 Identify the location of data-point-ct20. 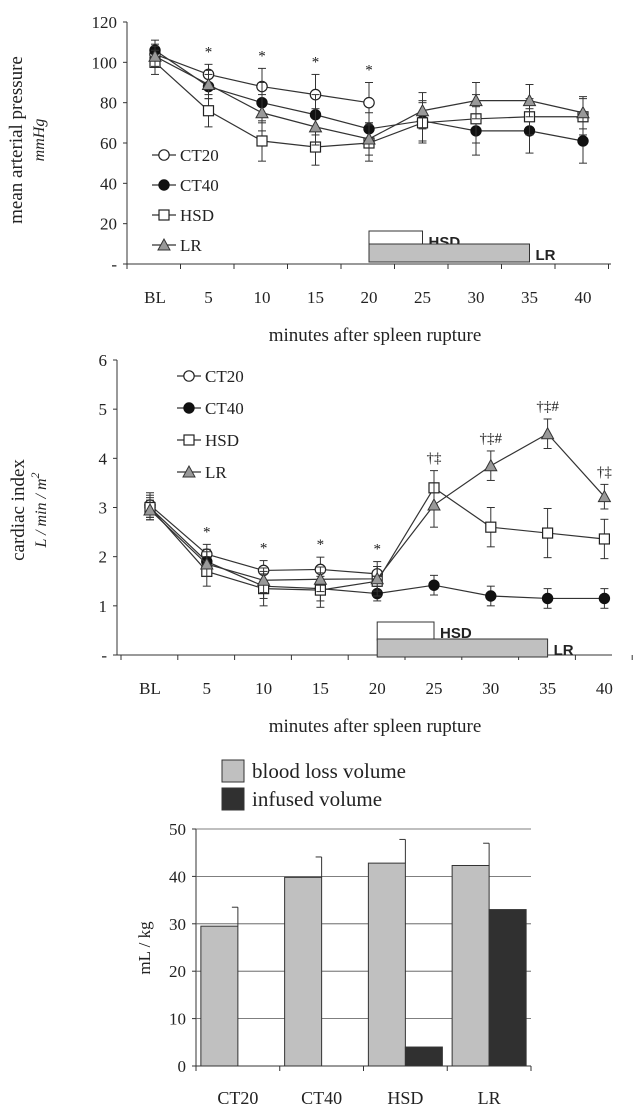
(369, 102).